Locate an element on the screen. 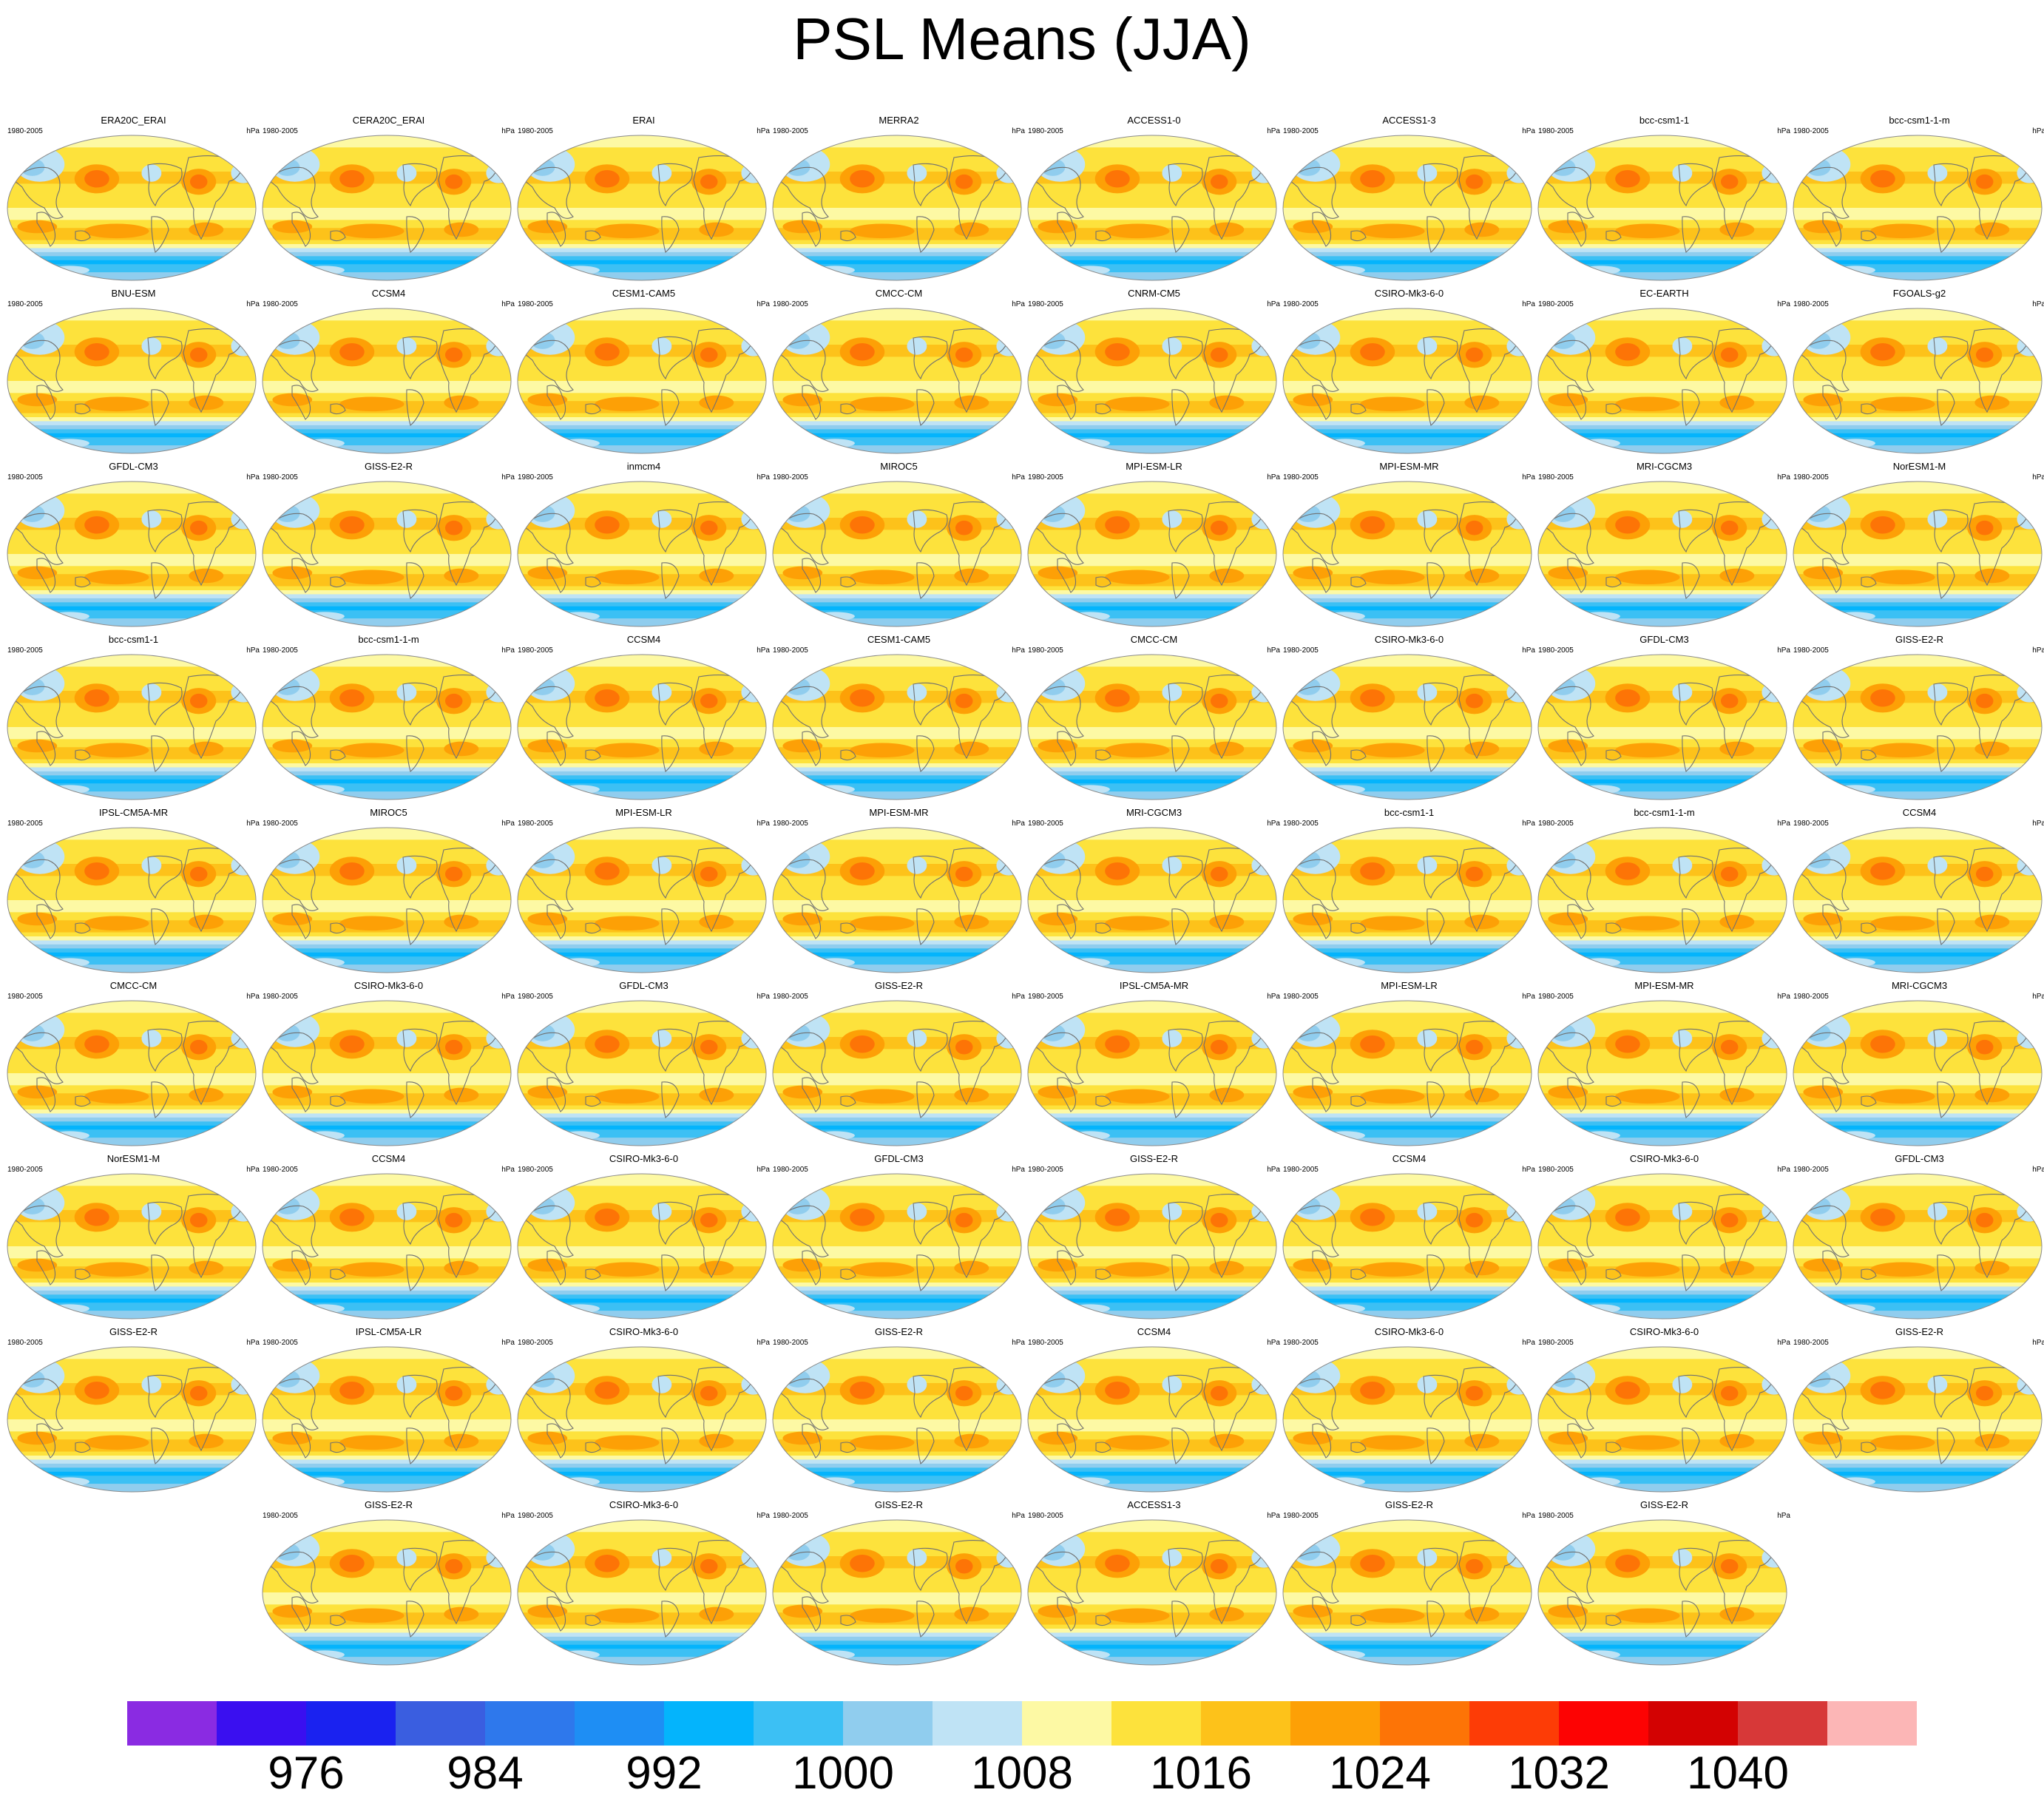 Image resolution: width=2044 pixels, height=1801 pixels. panel-title: CCSM4 is located at coordinates (389, 293).